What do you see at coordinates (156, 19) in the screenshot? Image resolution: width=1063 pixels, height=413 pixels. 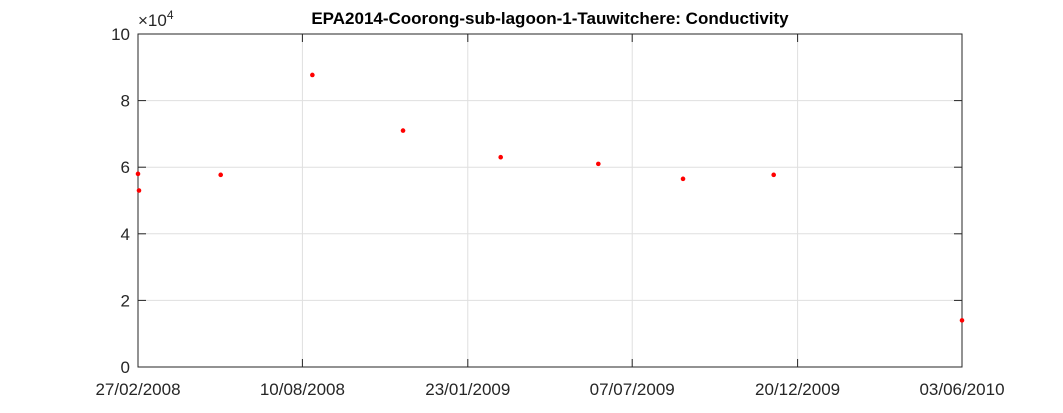 I see `y-axis-multiplier: ×10⁴` at bounding box center [156, 19].